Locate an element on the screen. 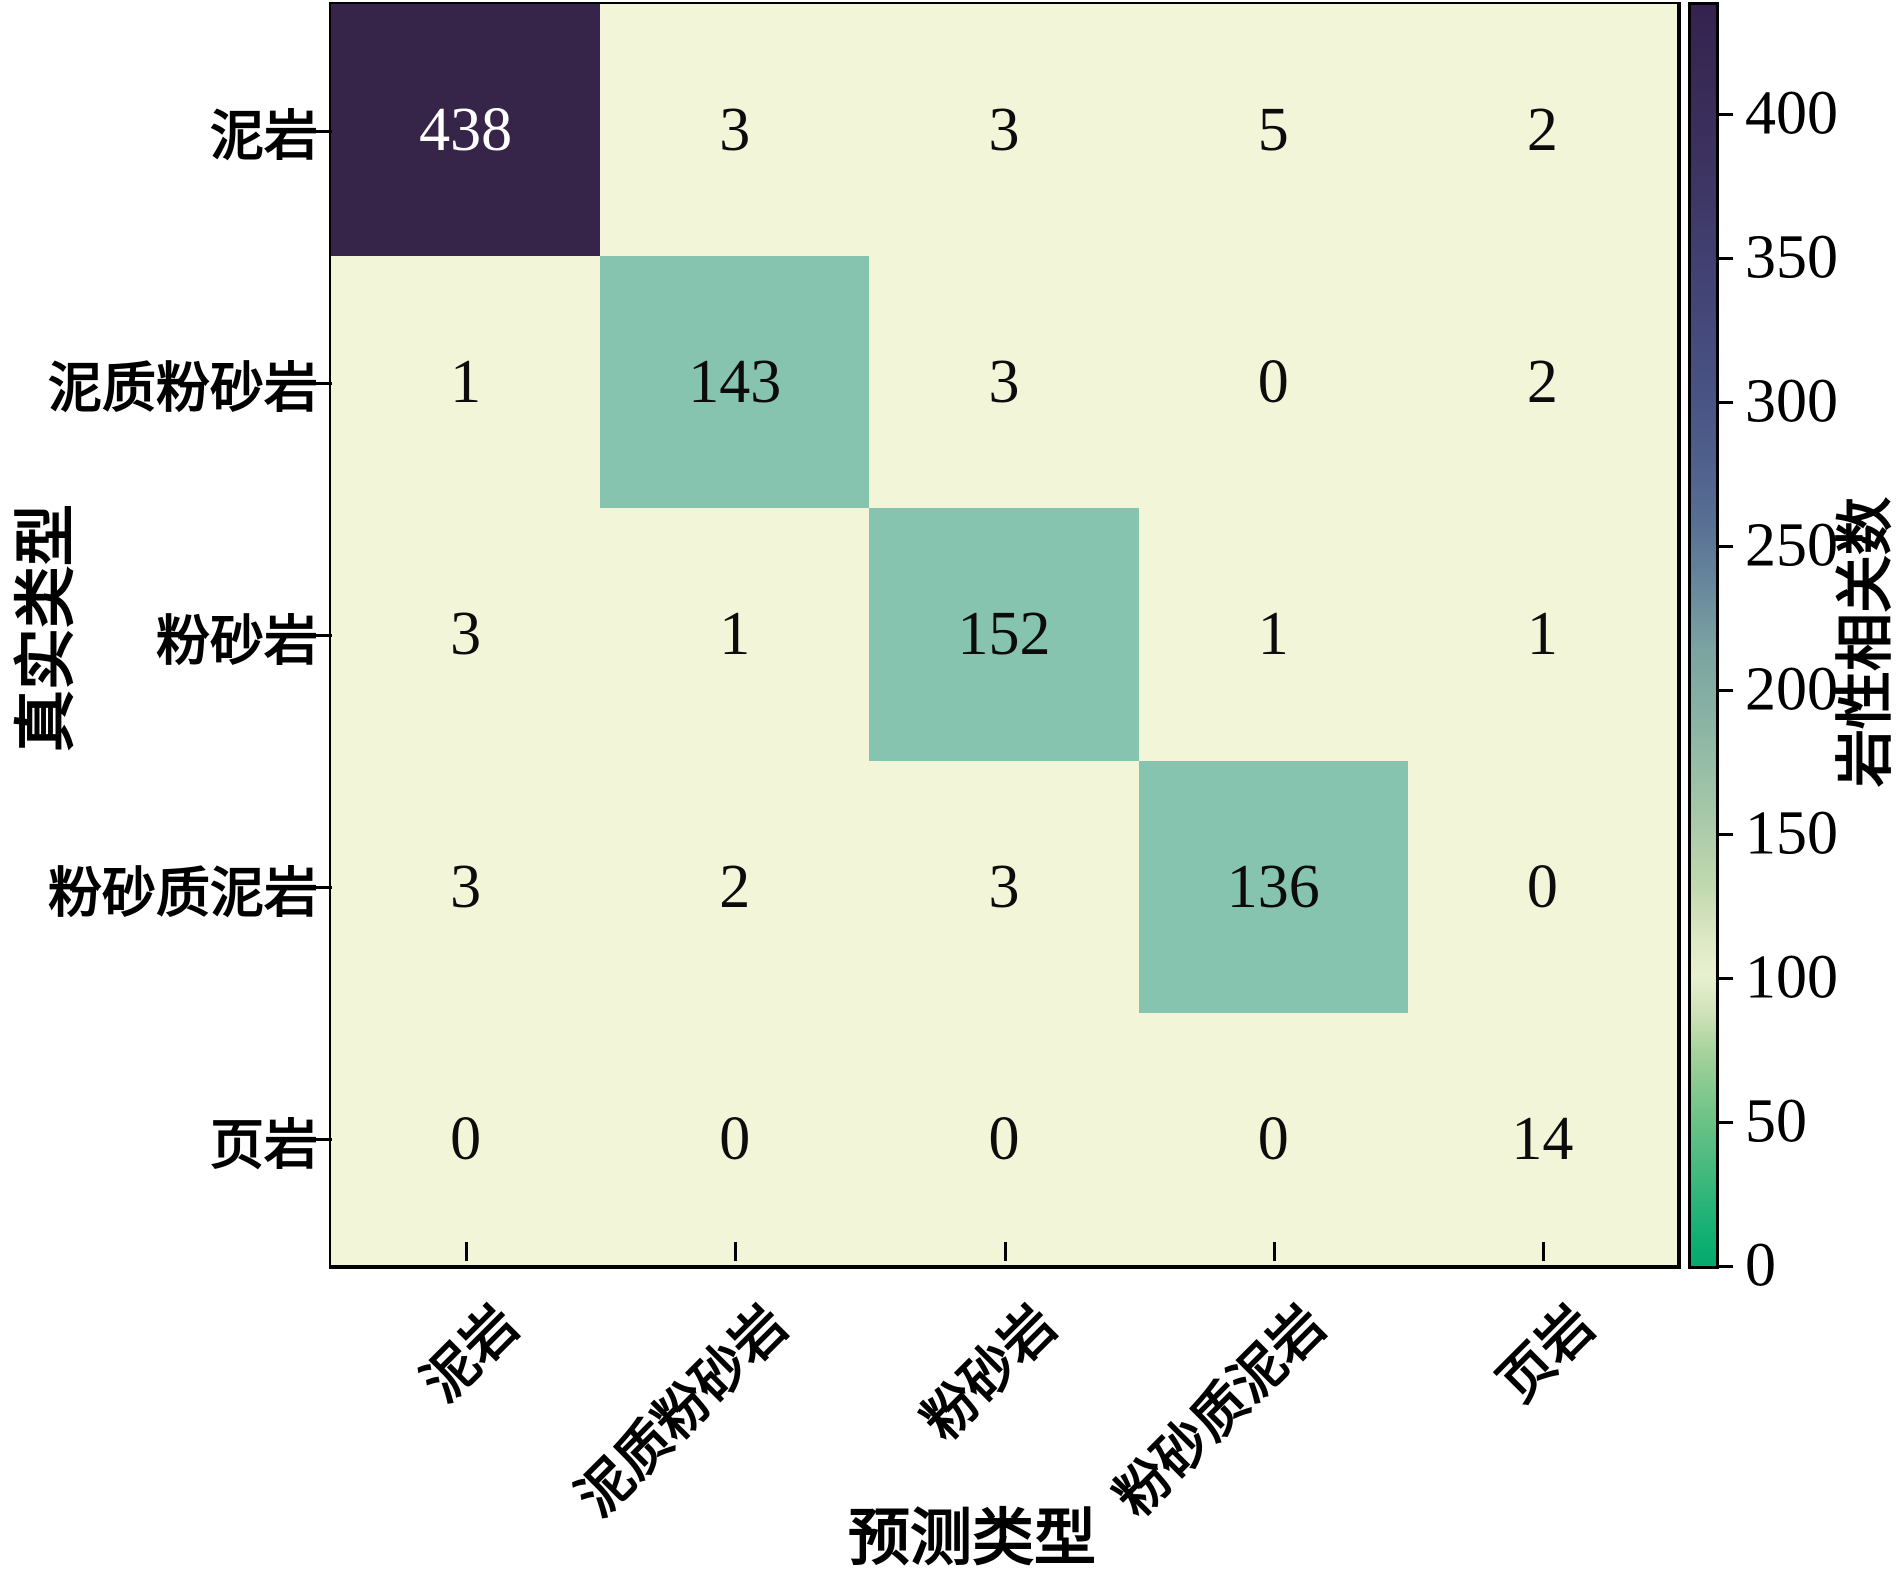  x-tick-label: 页岩 is located at coordinates (1547, 1354).